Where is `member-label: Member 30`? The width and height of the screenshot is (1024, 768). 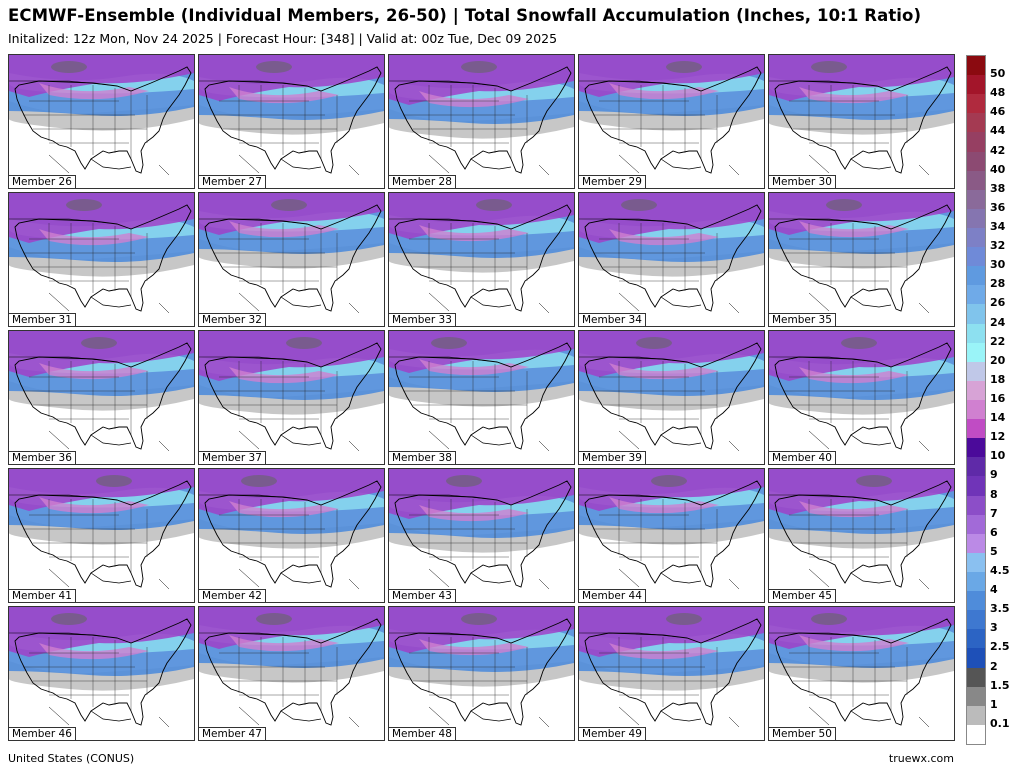 member-label: Member 30 is located at coordinates (802, 181).